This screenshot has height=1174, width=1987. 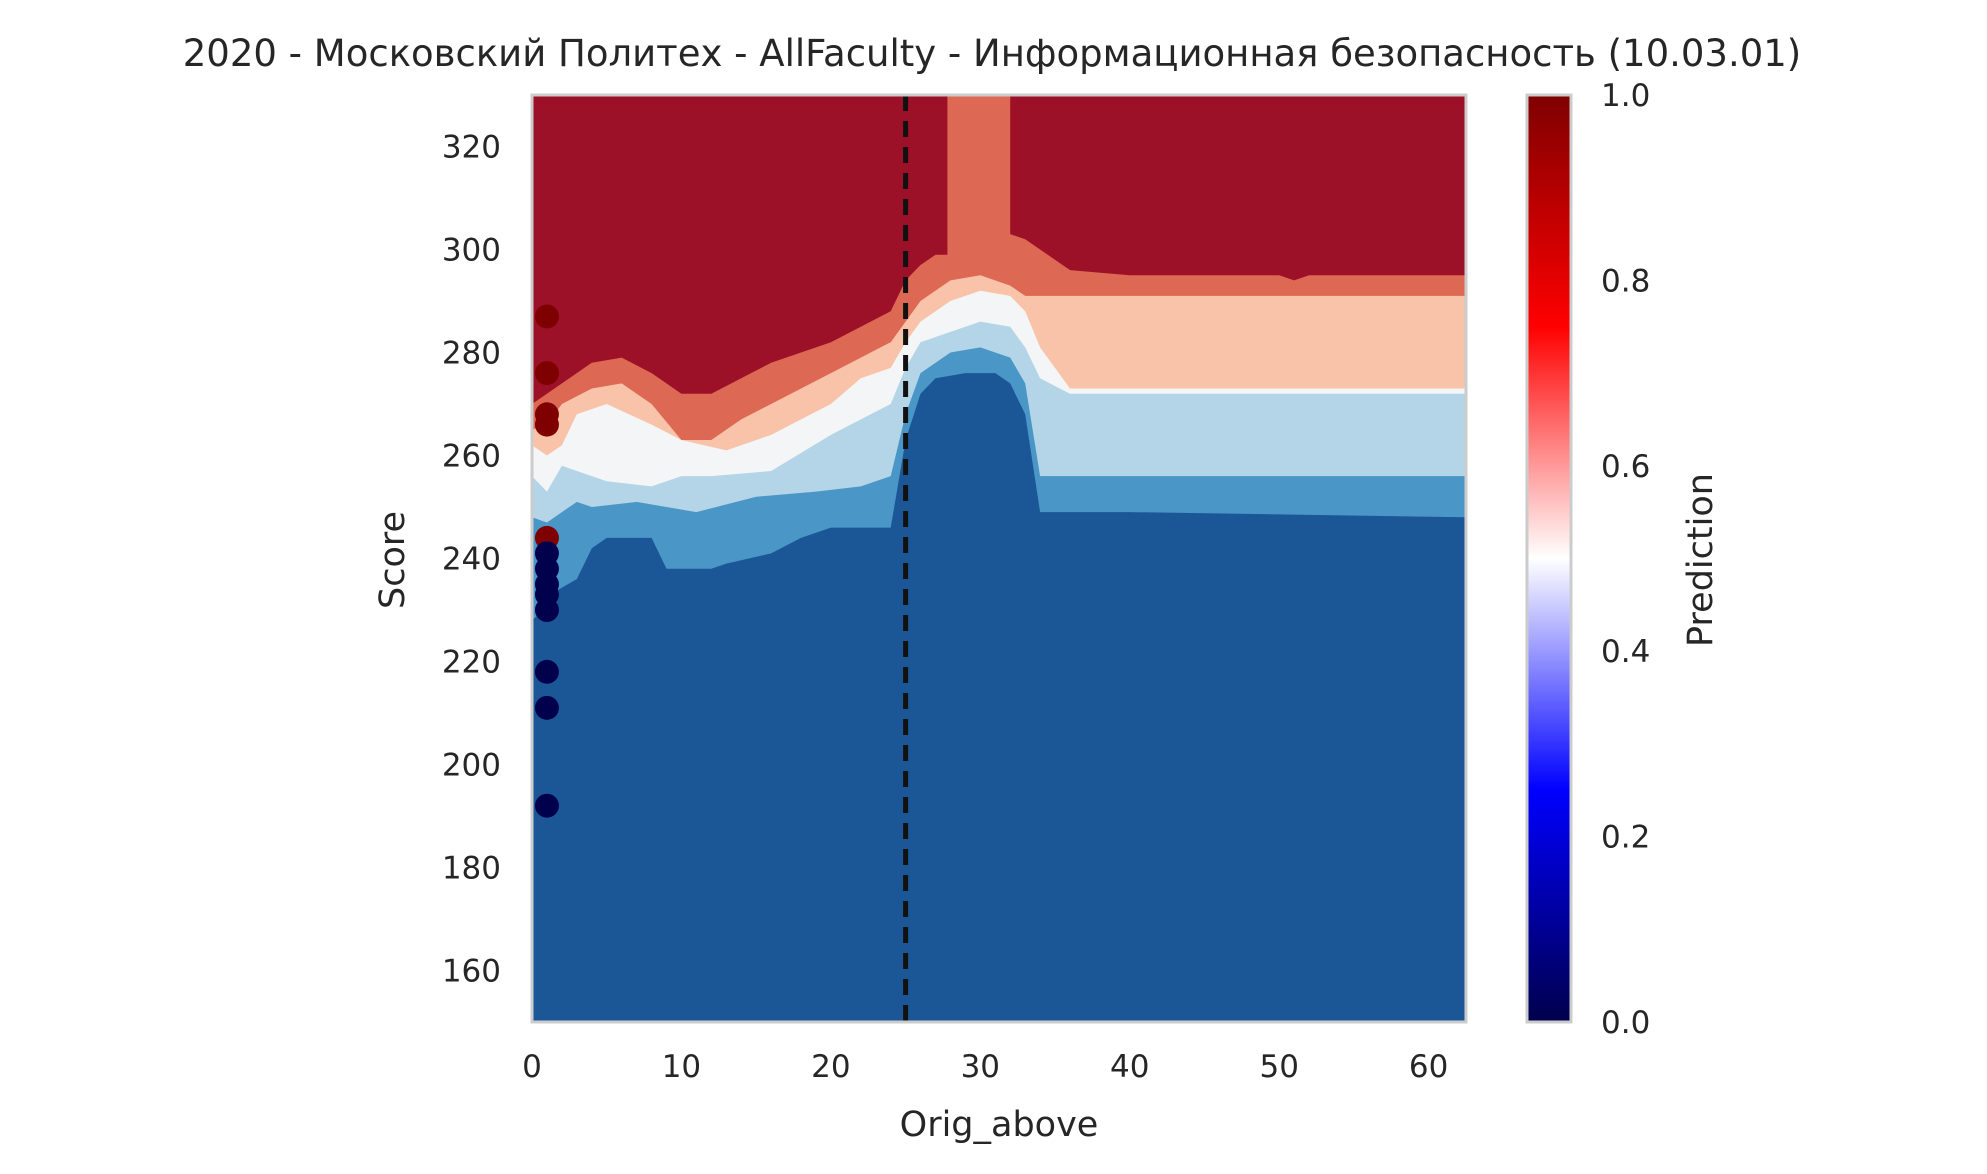 I want to click on y-tick-label: 200, so click(x=471, y=766).